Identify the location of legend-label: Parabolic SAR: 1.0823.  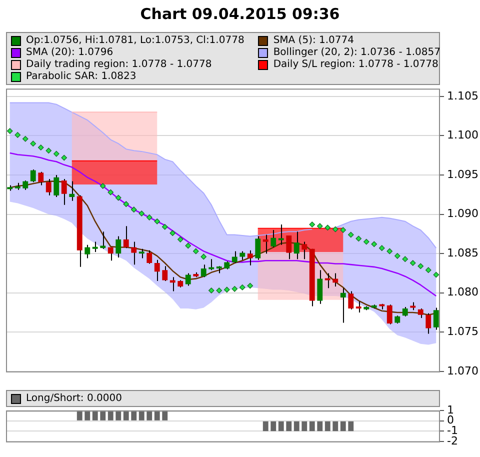
(81, 76).